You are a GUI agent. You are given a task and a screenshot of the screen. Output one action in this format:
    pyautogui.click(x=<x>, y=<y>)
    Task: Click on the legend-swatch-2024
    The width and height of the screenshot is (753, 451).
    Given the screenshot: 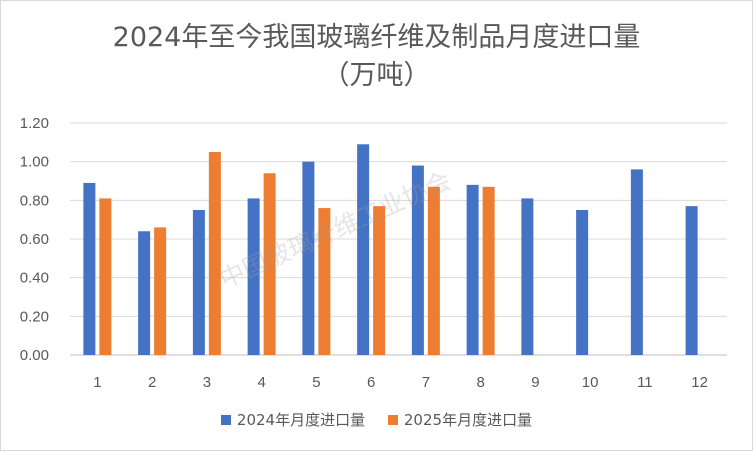 What is the action you would take?
    pyautogui.click(x=225, y=419)
    